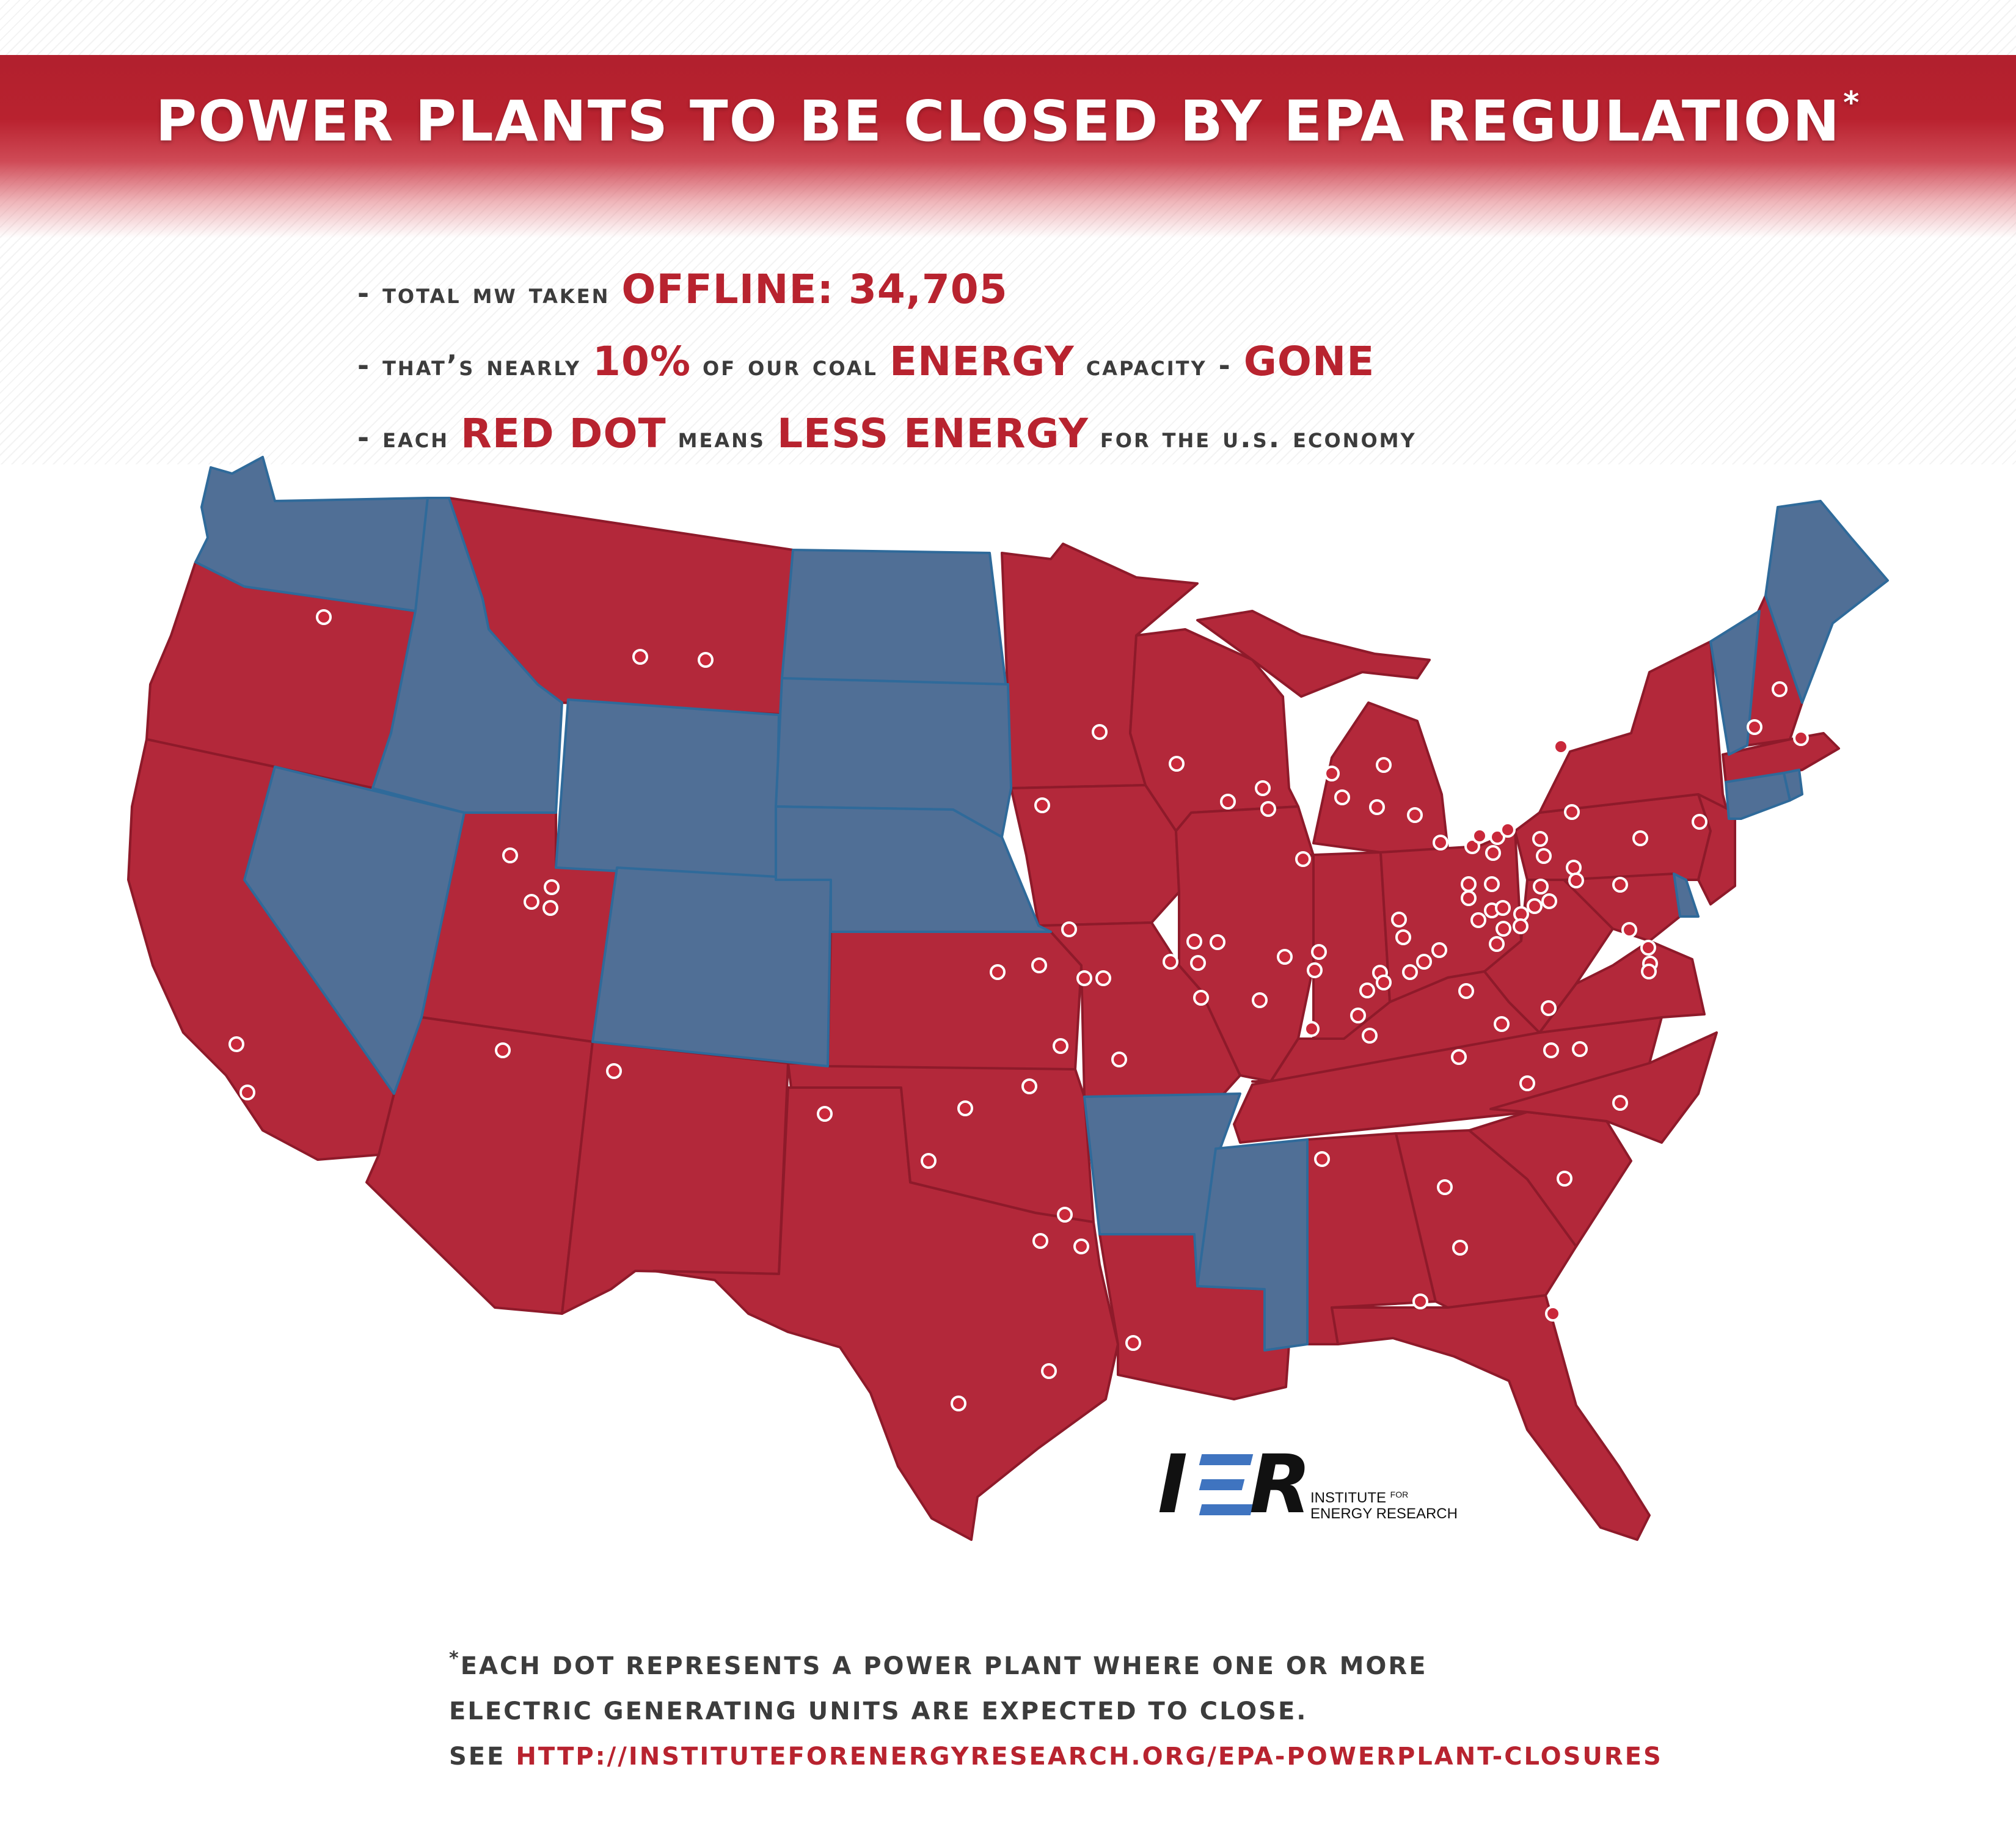 The height and width of the screenshot is (1833, 2016). Describe the element at coordinates (1252, 1245) in the screenshot. I see `state-ms` at that location.